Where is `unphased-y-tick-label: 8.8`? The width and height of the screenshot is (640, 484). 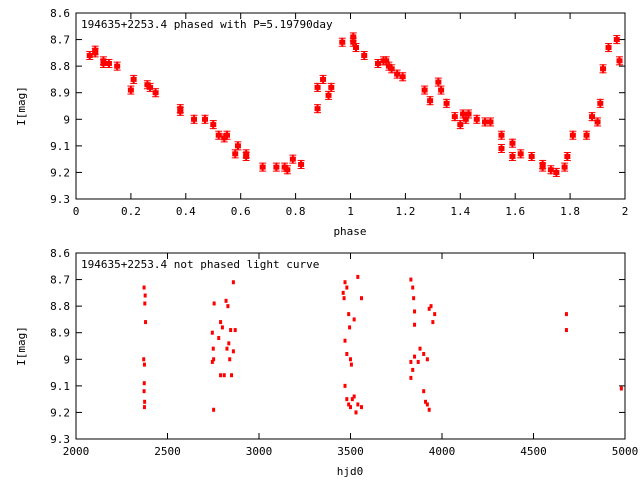 unphased-y-tick-label: 8.8 is located at coordinates (60, 306).